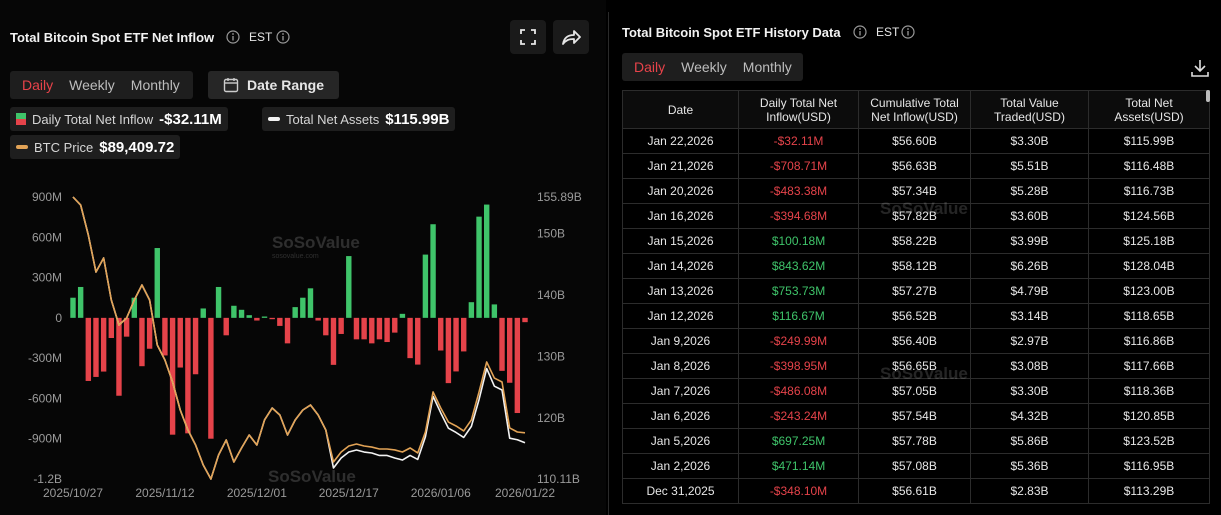  What do you see at coordinates (119, 119) in the screenshot?
I see `legend-chip: Daily Total Net Inflow -$32.11M` at bounding box center [119, 119].